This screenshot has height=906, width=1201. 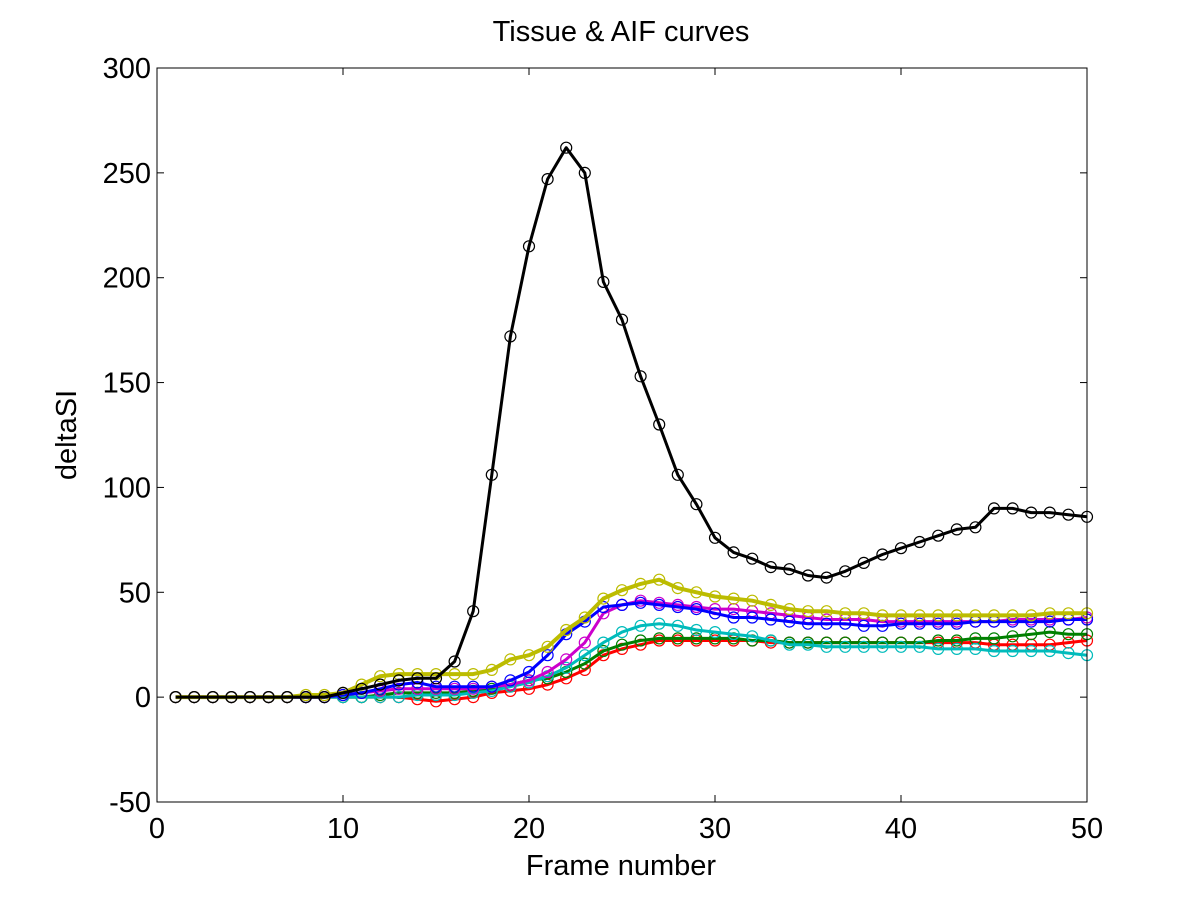 I want to click on chart-title: Tissue & AIF curves, so click(x=621, y=32).